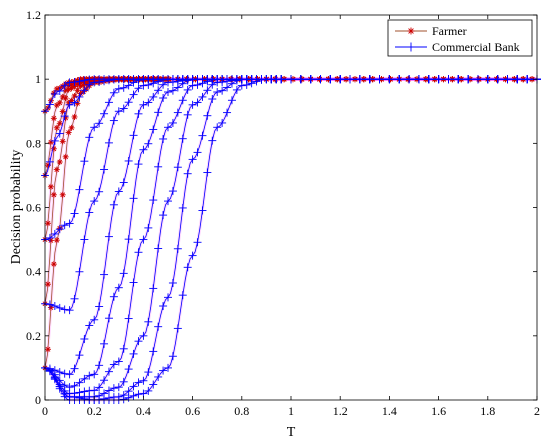 The height and width of the screenshot is (443, 550). What do you see at coordinates (45, 411) in the screenshot?
I see `x-tick-label: 0` at bounding box center [45, 411].